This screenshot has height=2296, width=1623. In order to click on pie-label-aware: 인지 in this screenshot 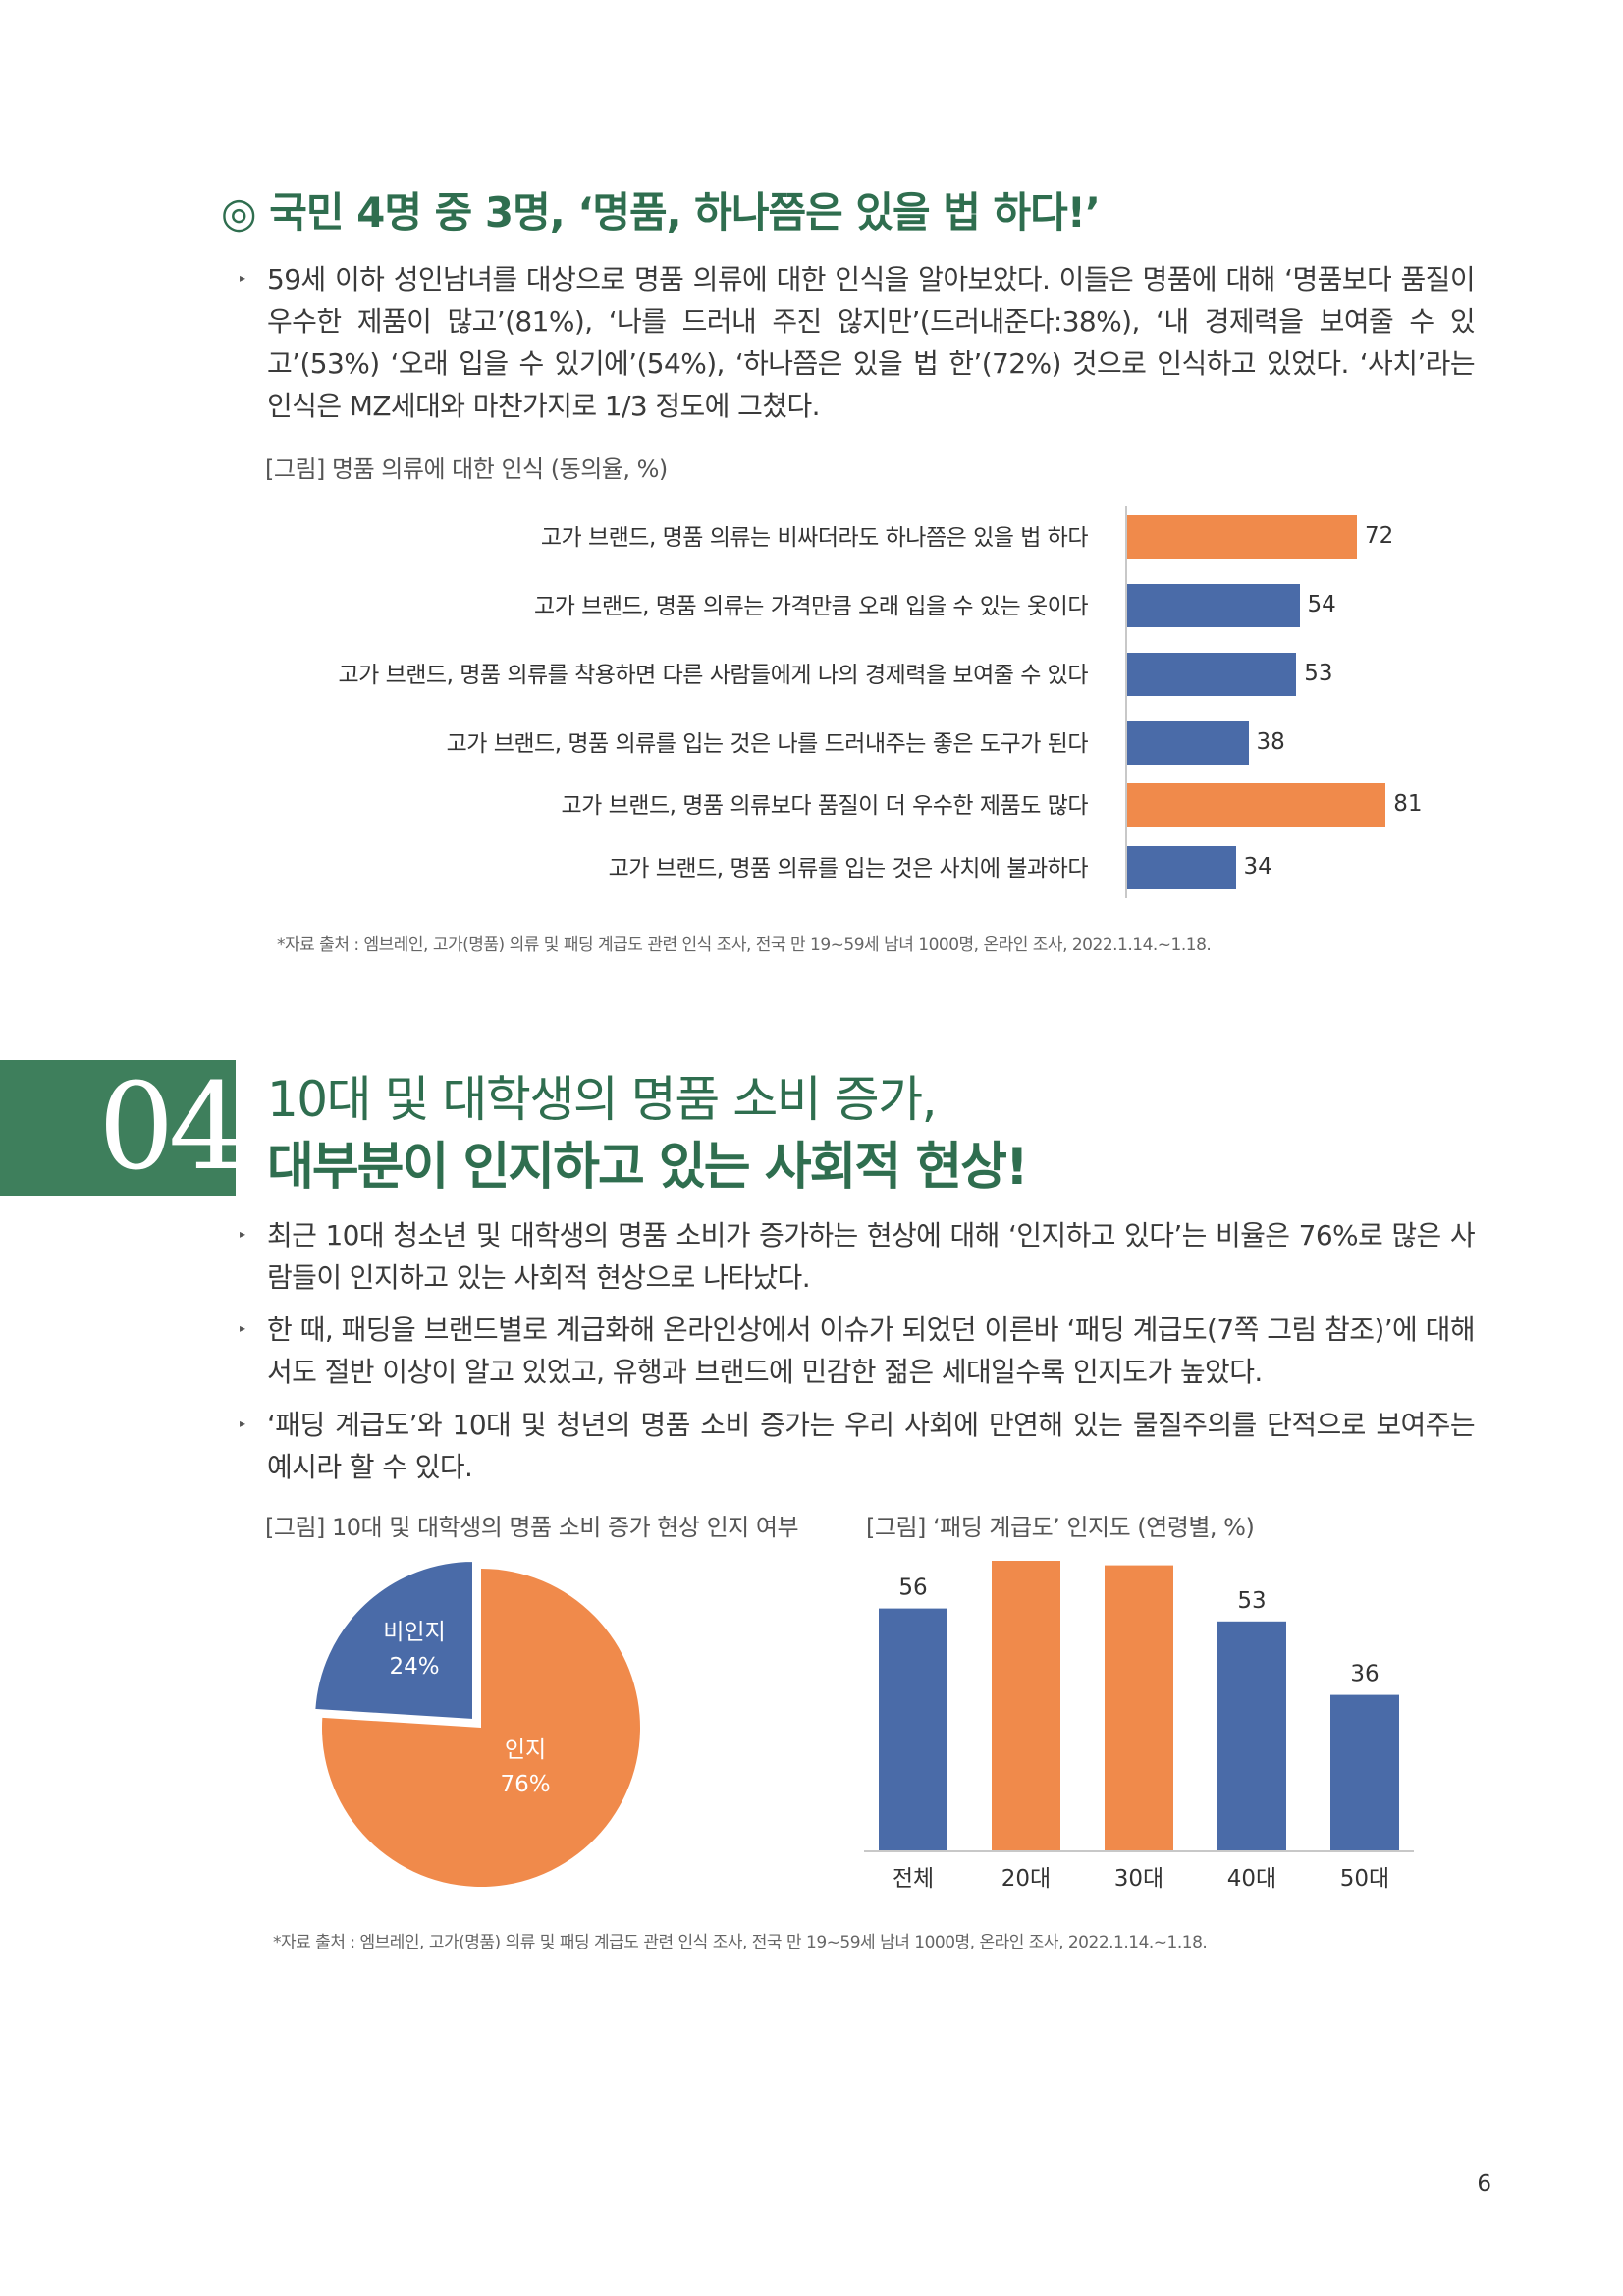, I will do `click(526, 1750)`.